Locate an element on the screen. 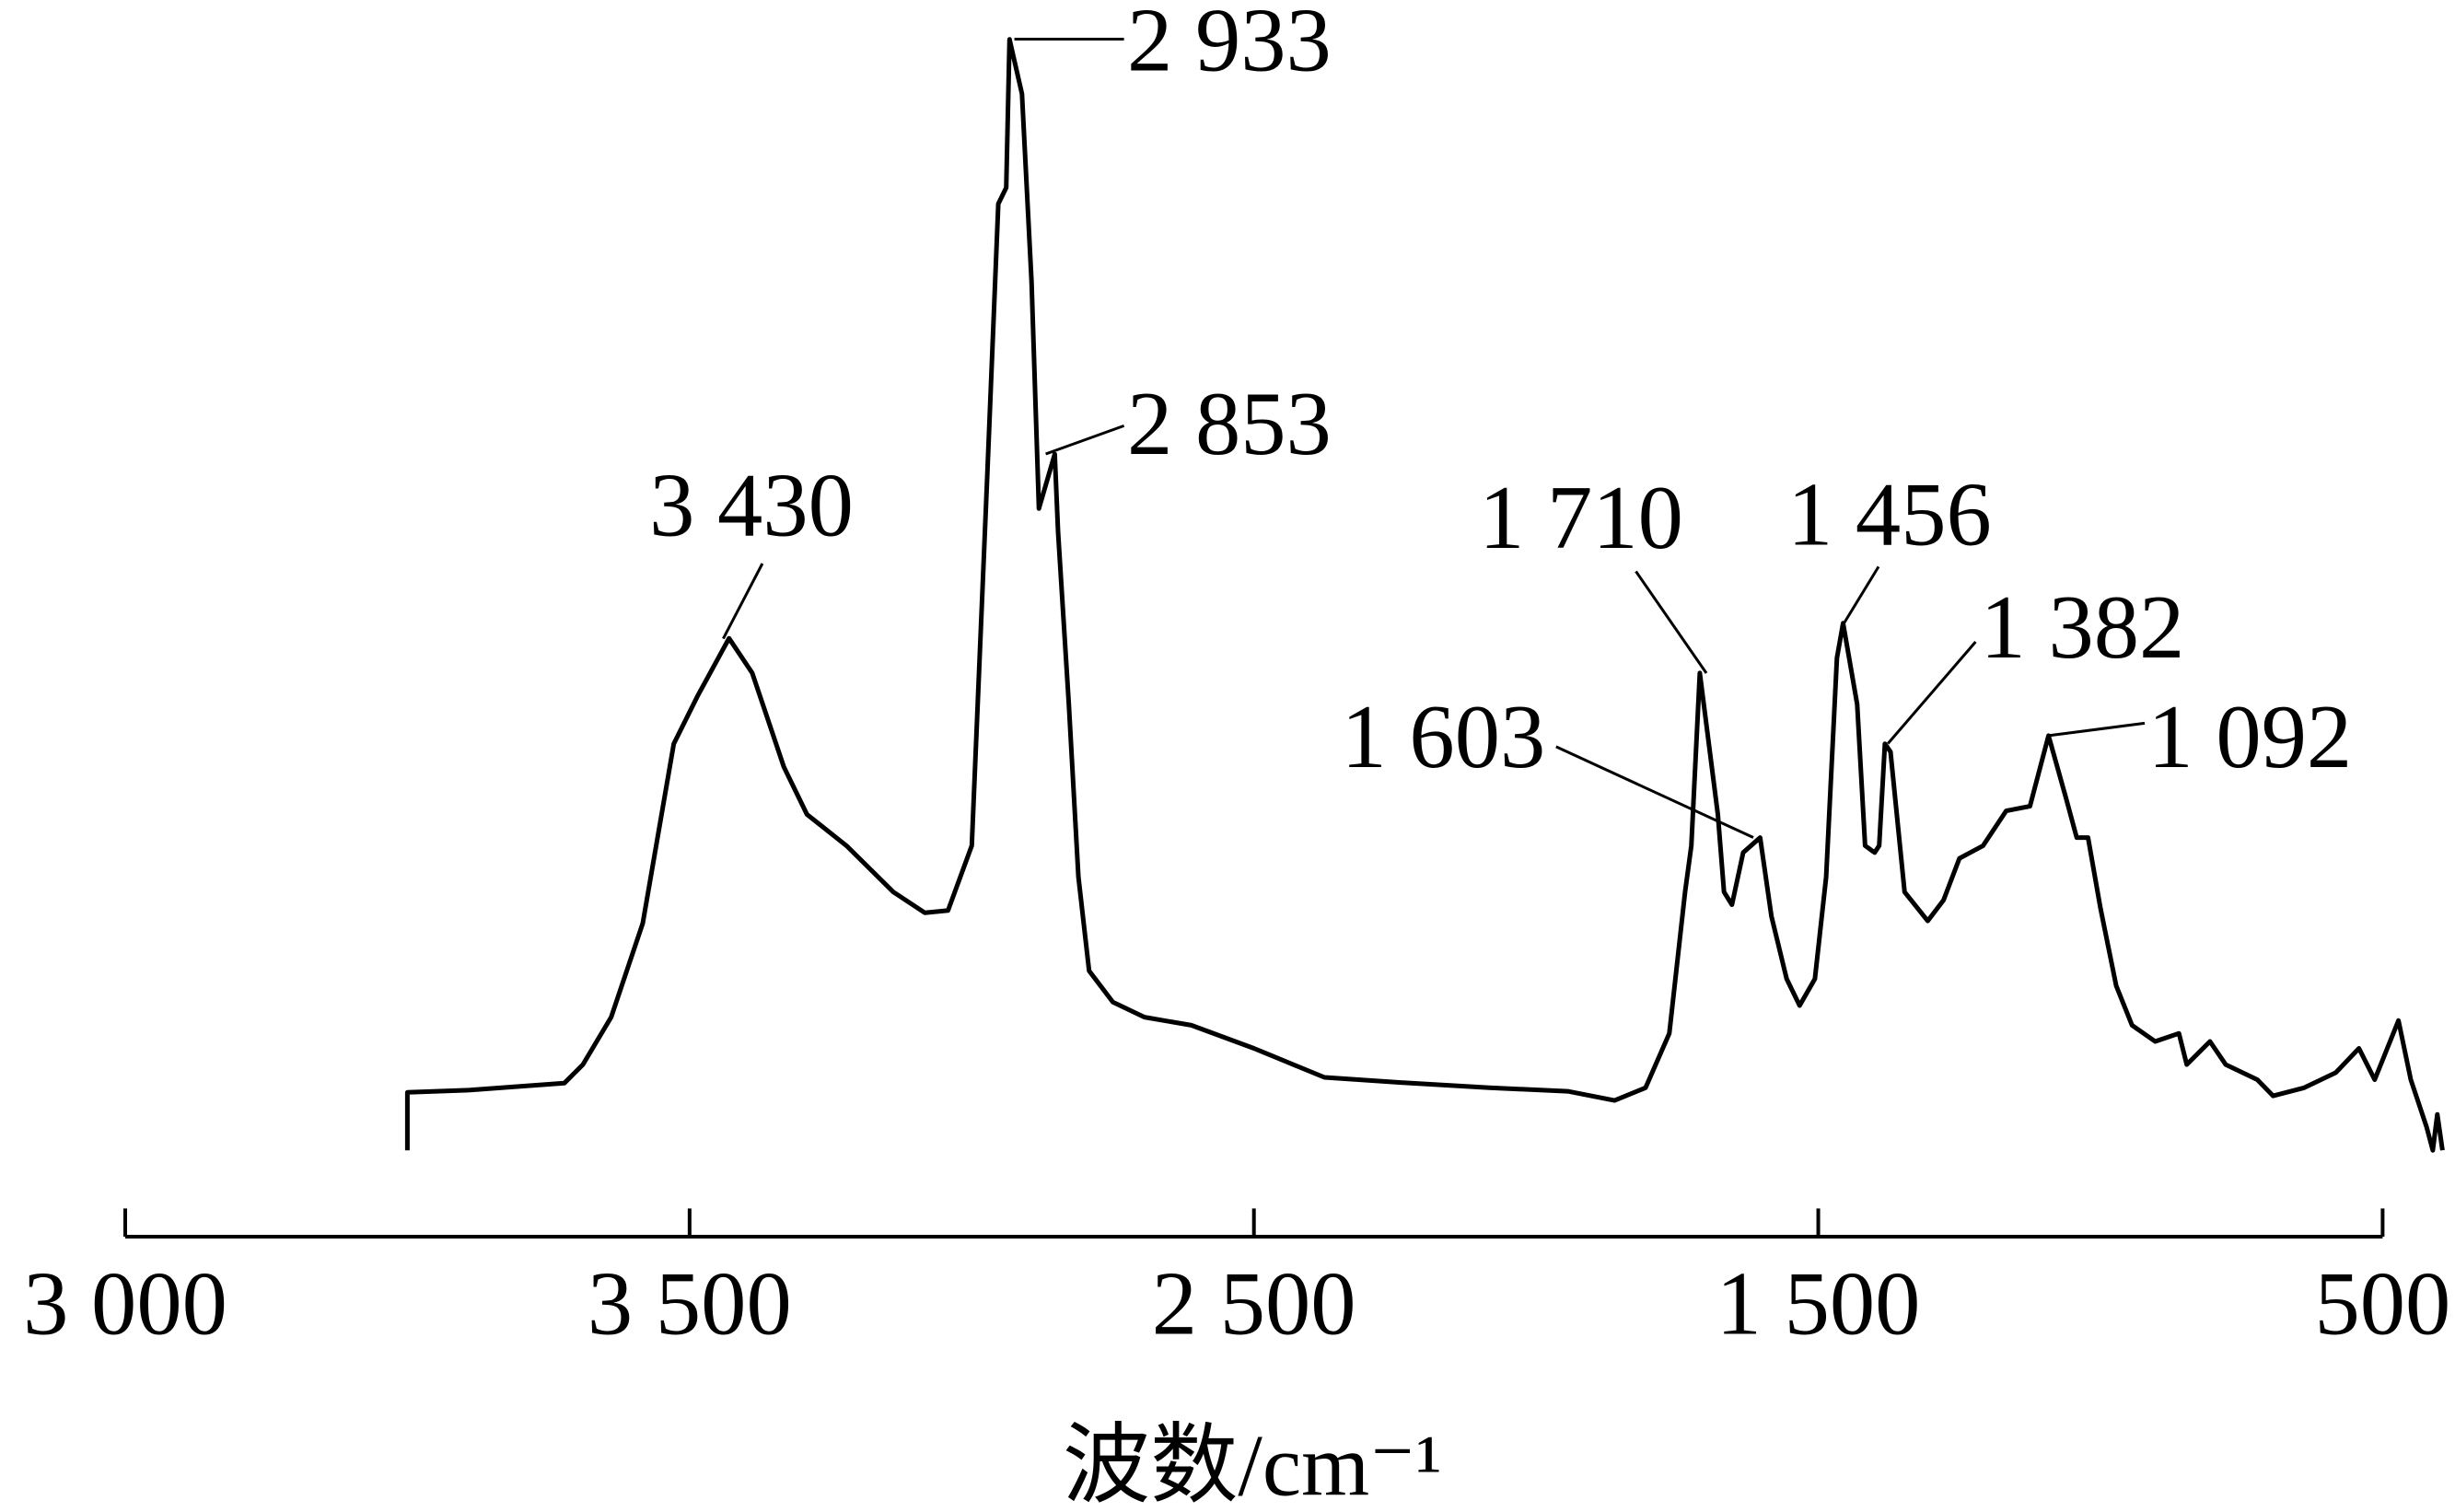  annotation: 1 092 is located at coordinates (2249, 737).